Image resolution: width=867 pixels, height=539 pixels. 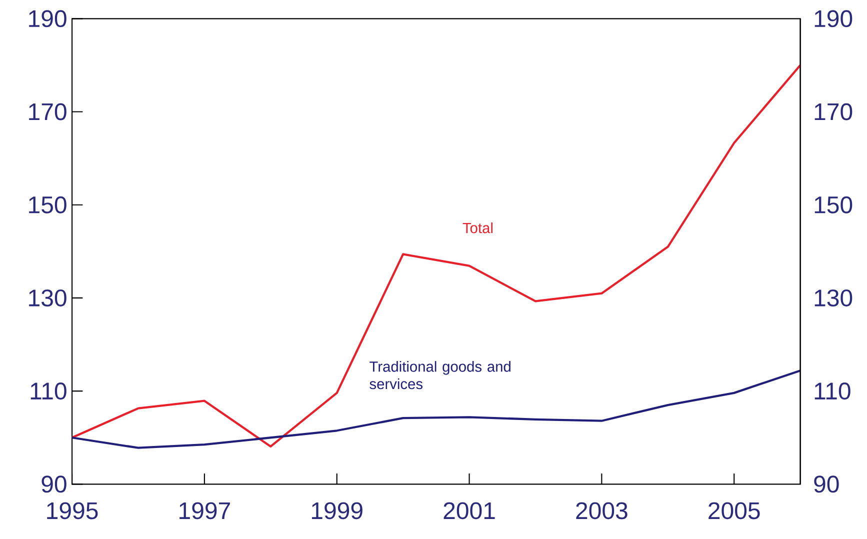 What do you see at coordinates (469, 511) in the screenshot?
I see `x-tick-label: 2001` at bounding box center [469, 511].